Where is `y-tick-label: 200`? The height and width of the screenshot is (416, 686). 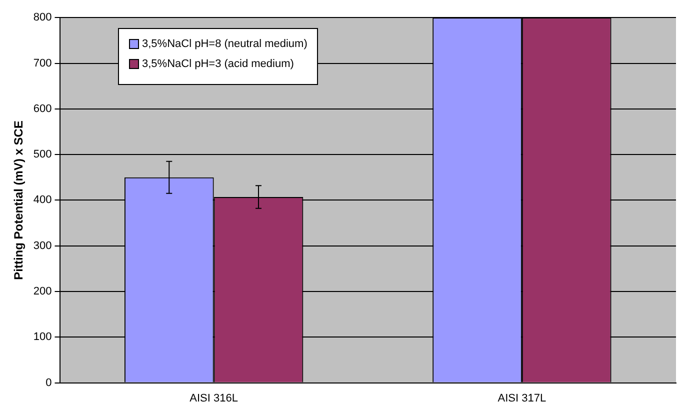
y-tick-label: 200 is located at coordinates (42, 292).